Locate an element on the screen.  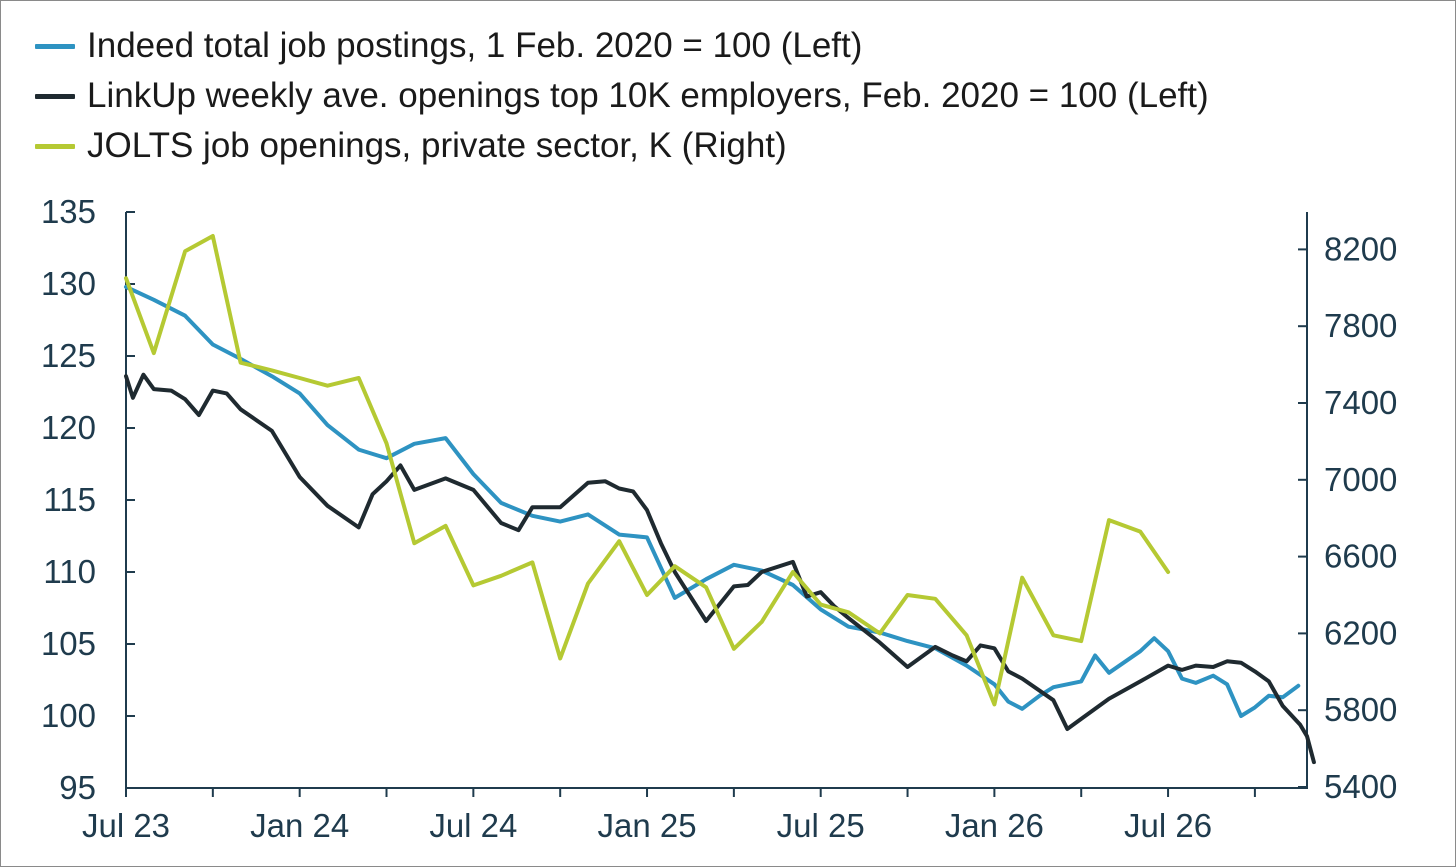
x-tick-label: Jan 24 is located at coordinates (299, 825).